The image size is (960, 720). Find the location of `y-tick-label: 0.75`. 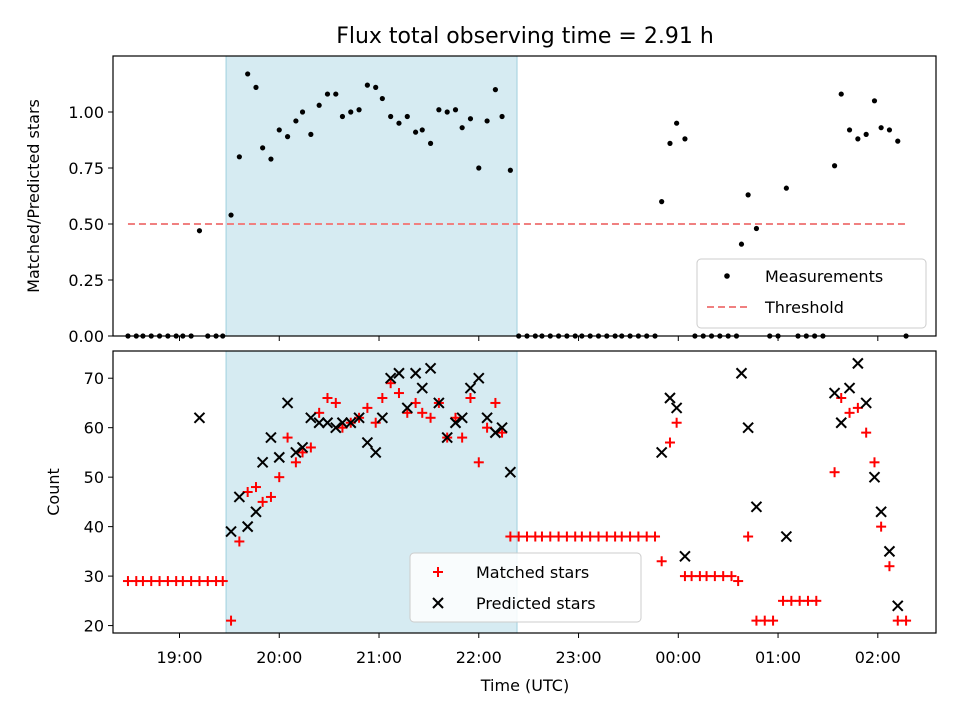

y-tick-label: 0.75 is located at coordinates (86, 168).